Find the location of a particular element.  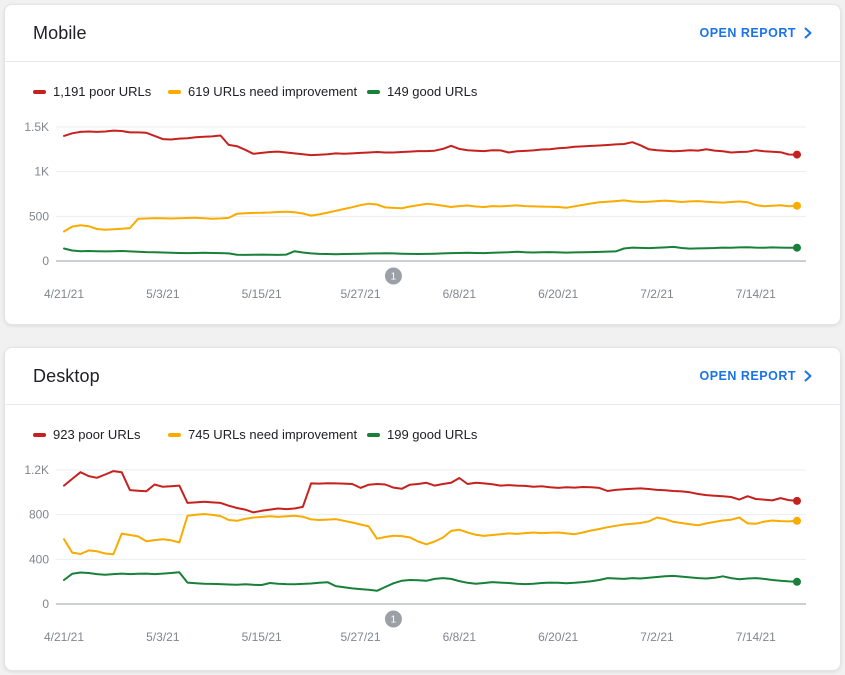

legend-item-poor: 1,191 poor URLs is located at coordinates (100, 91).